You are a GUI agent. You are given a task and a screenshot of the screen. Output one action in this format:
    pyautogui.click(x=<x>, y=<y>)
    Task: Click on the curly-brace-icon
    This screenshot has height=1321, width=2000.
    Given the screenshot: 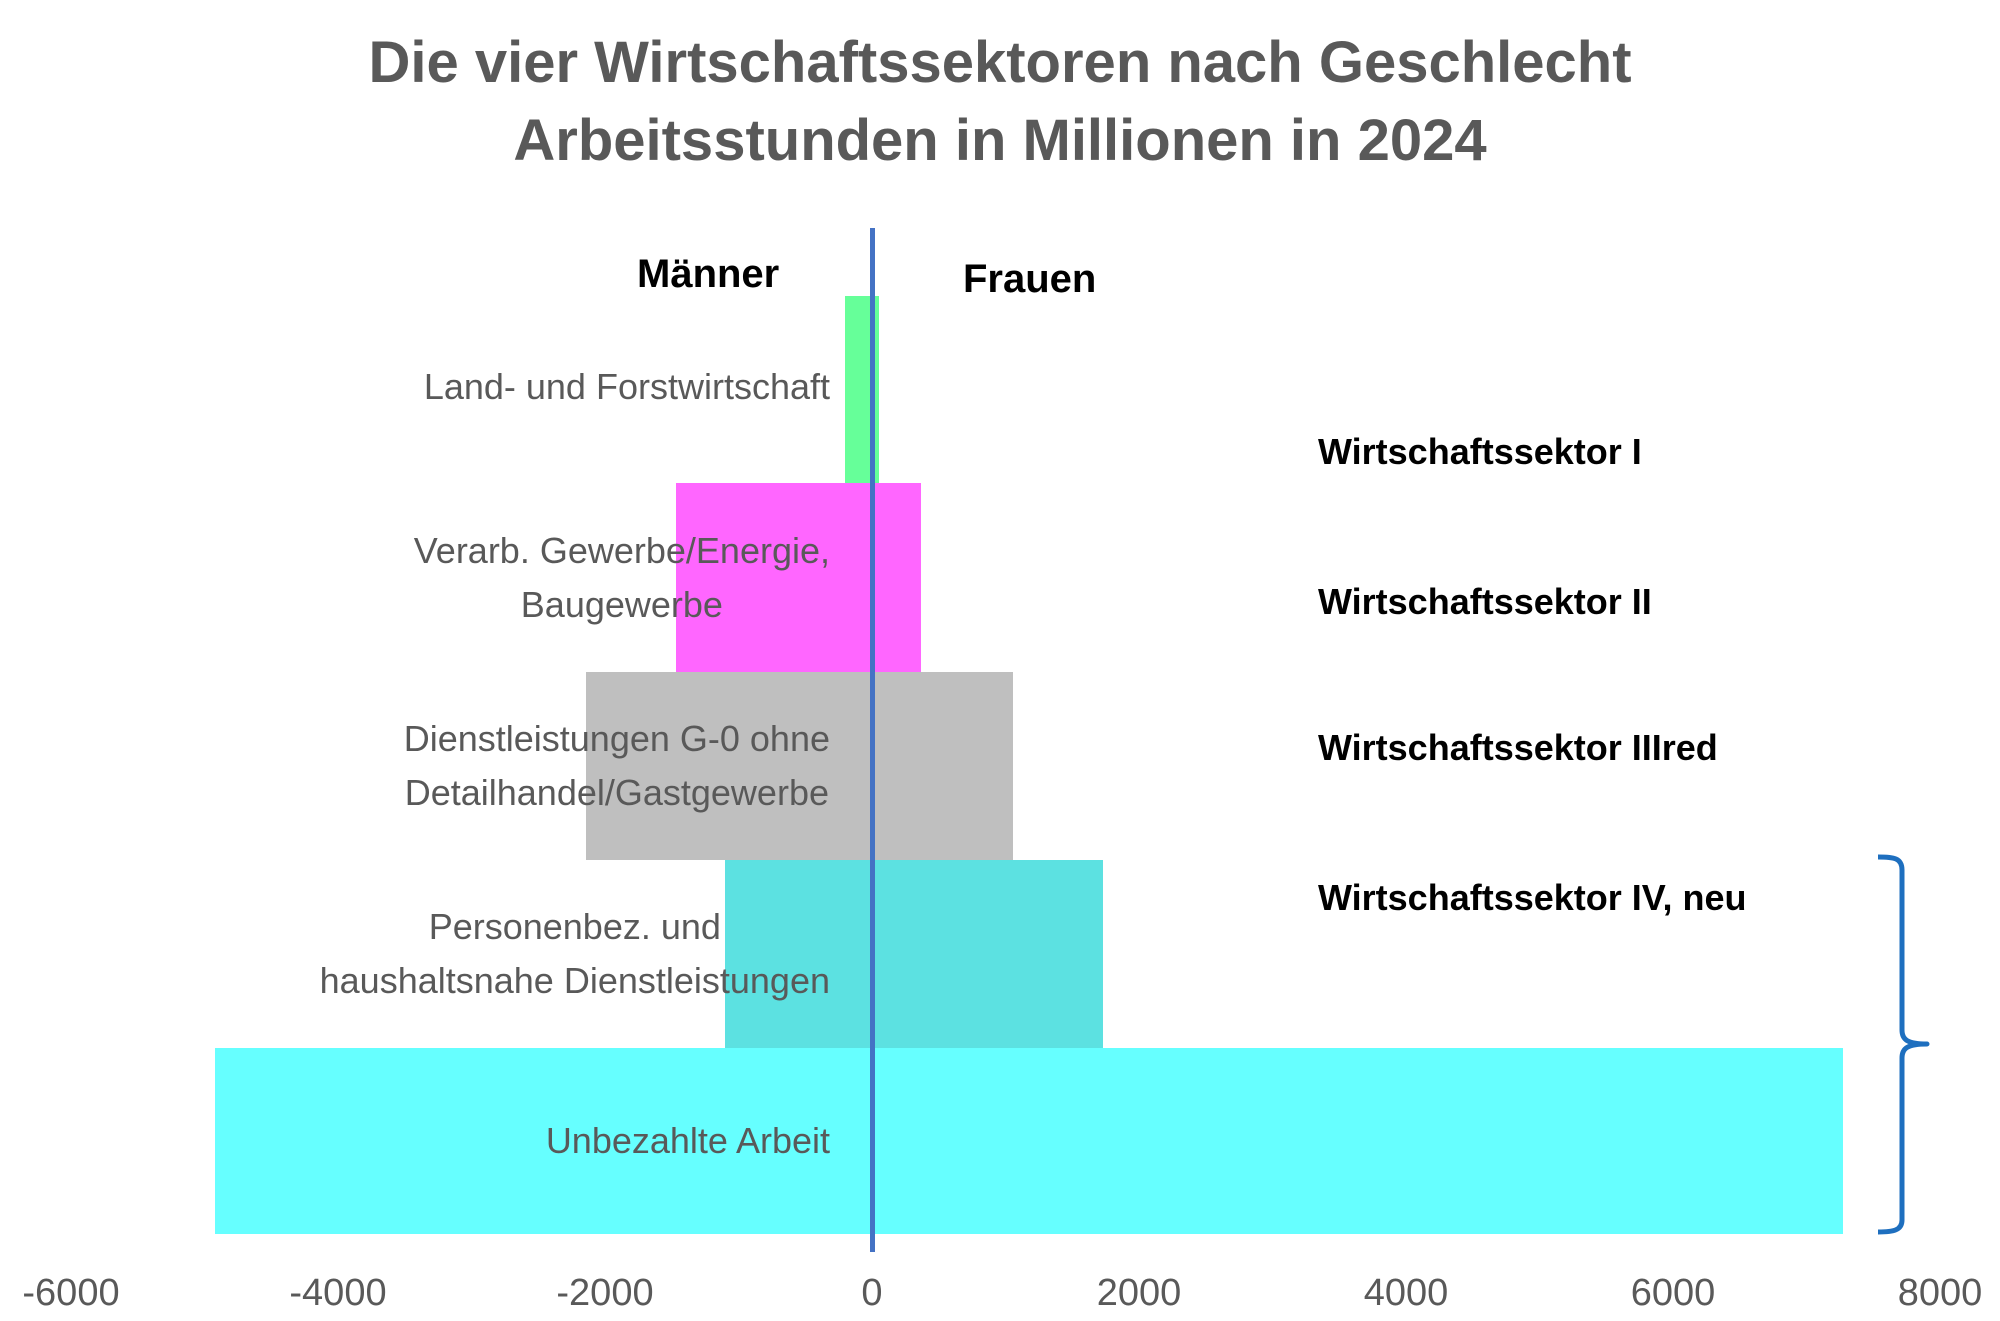 What is the action you would take?
    pyautogui.click(x=1903, y=1044)
    